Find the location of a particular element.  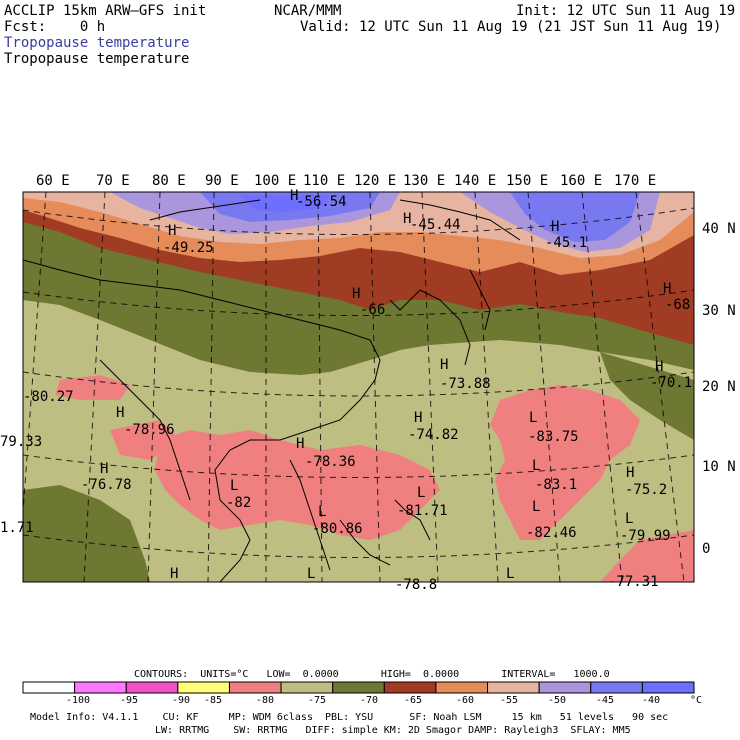

colorbar-label: -60 is located at coordinates (465, 700).